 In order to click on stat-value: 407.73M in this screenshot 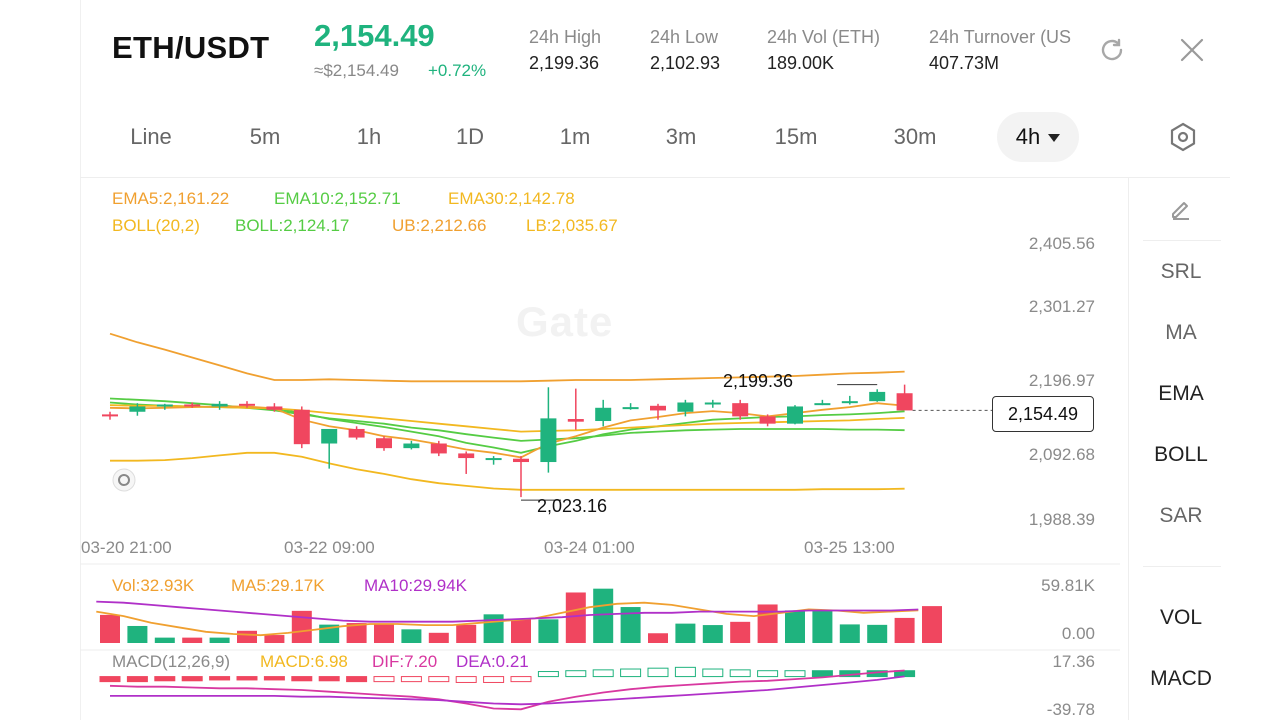, I will do `click(964, 63)`.